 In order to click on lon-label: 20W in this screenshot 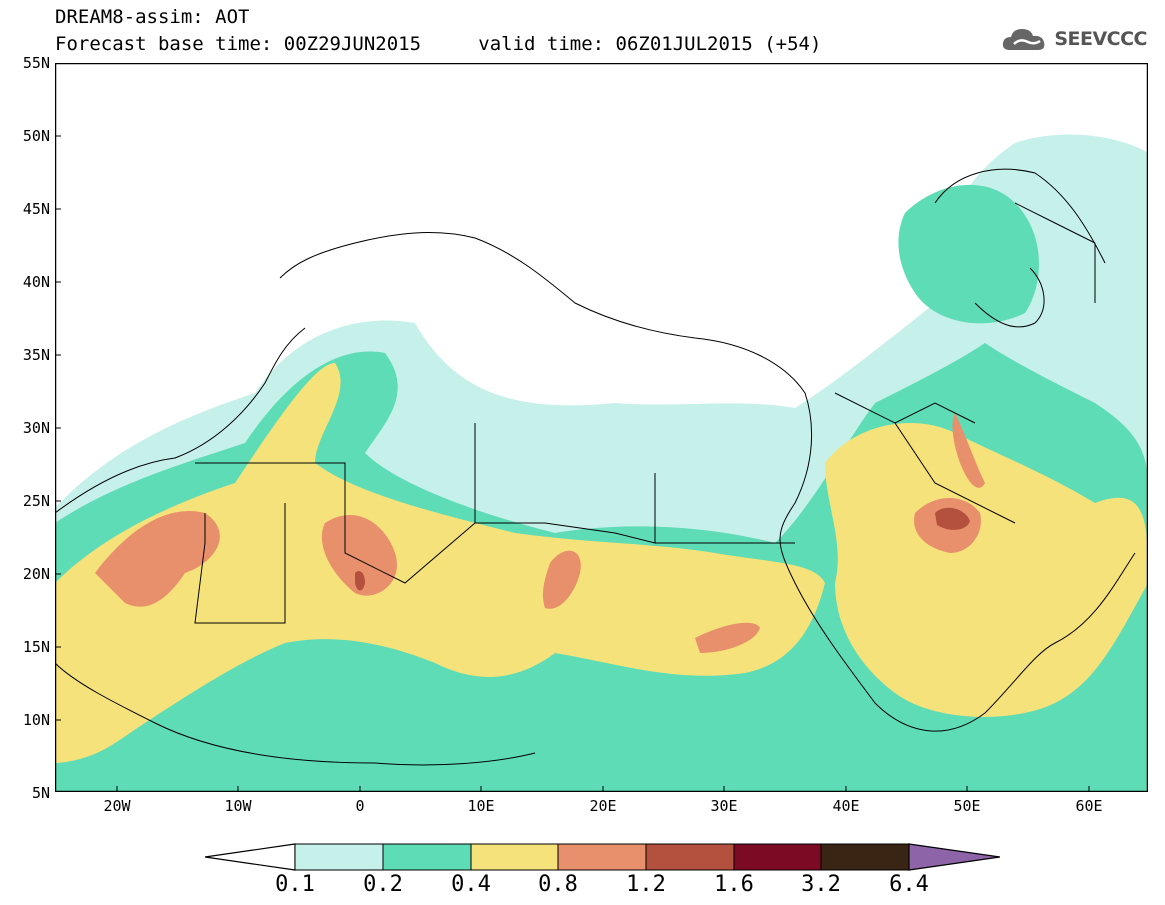, I will do `click(117, 806)`.